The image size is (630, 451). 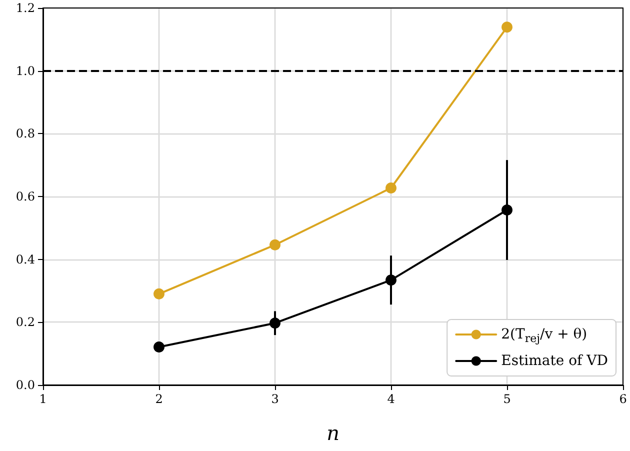 What do you see at coordinates (25, 385) in the screenshot?
I see `y-tick-label: 0.0` at bounding box center [25, 385].